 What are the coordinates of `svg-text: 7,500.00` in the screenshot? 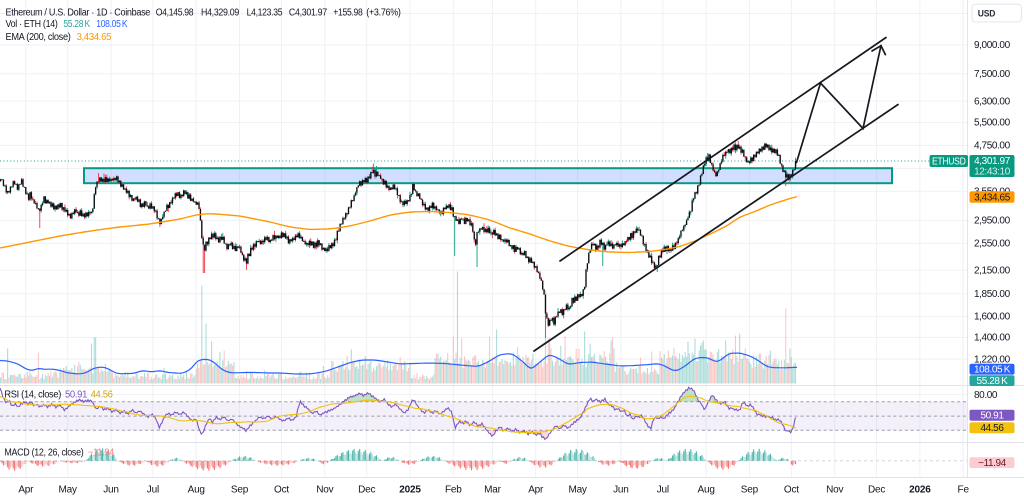 It's located at (992, 74).